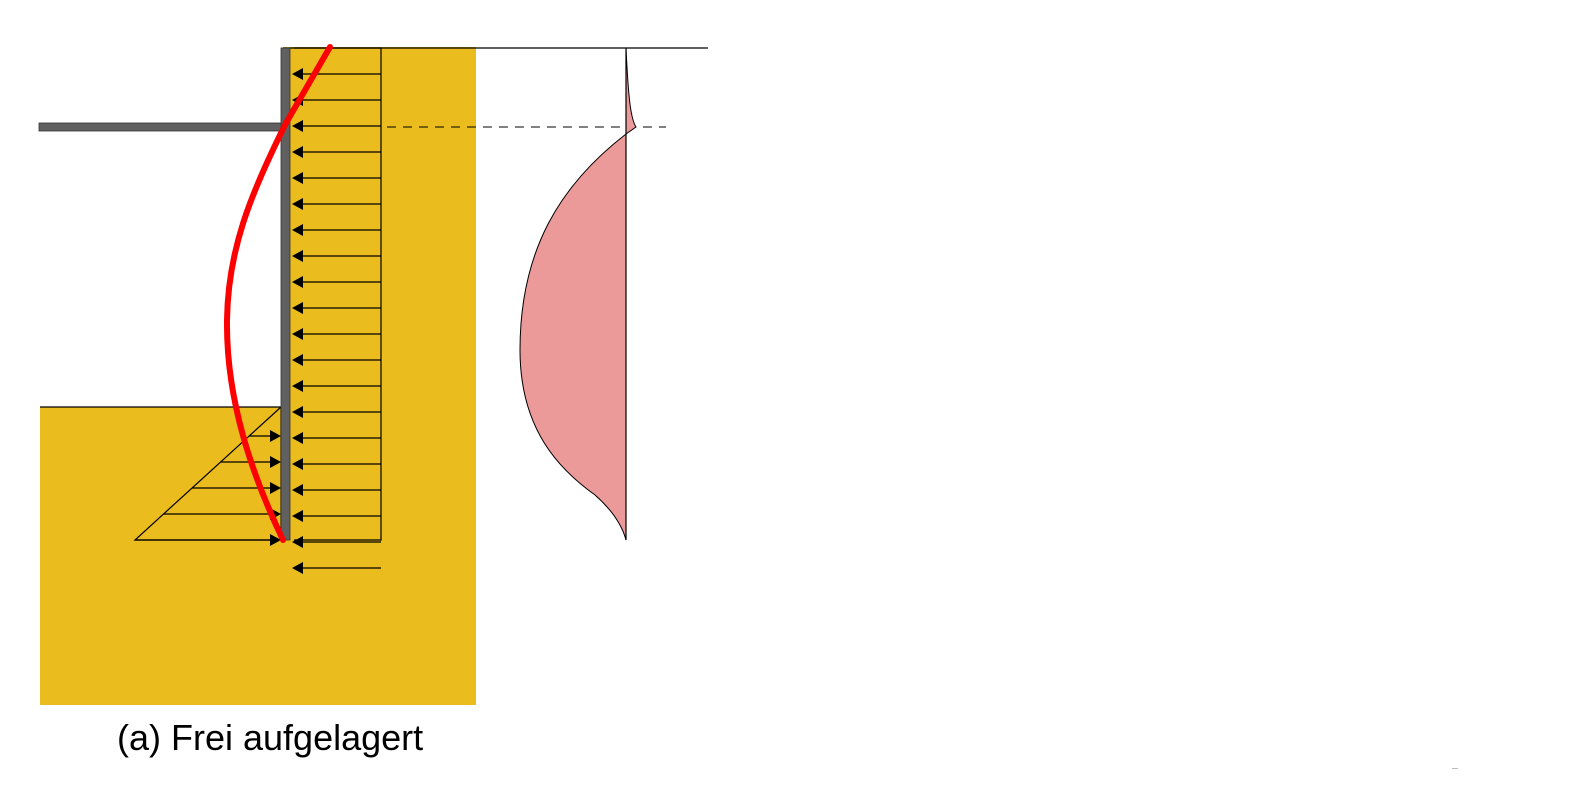 Image resolution: width=1590 pixels, height=790 pixels. I want to click on active-pressure-outline, so click(338, 294).